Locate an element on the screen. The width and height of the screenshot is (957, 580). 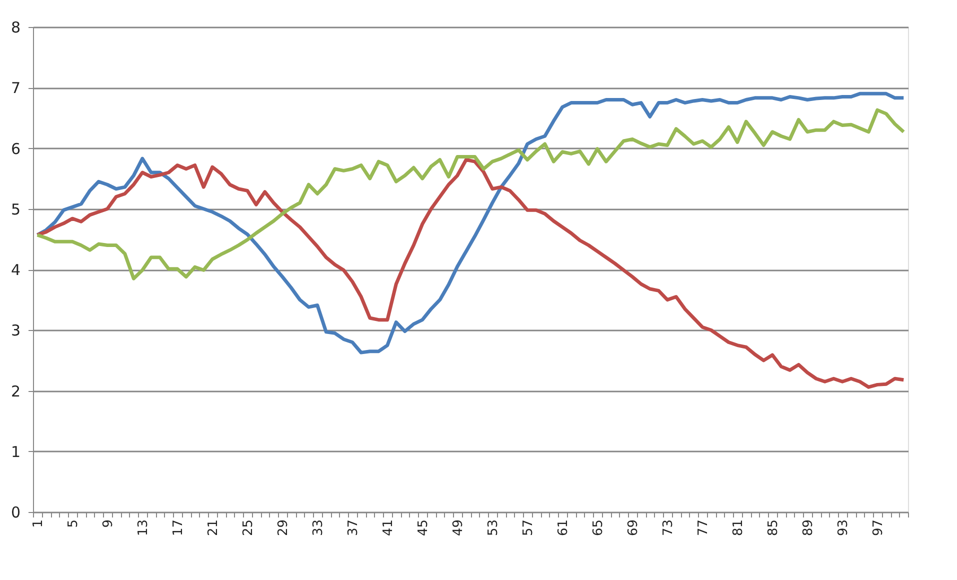
x-tick-label: 17 is located at coordinates (178, 528).